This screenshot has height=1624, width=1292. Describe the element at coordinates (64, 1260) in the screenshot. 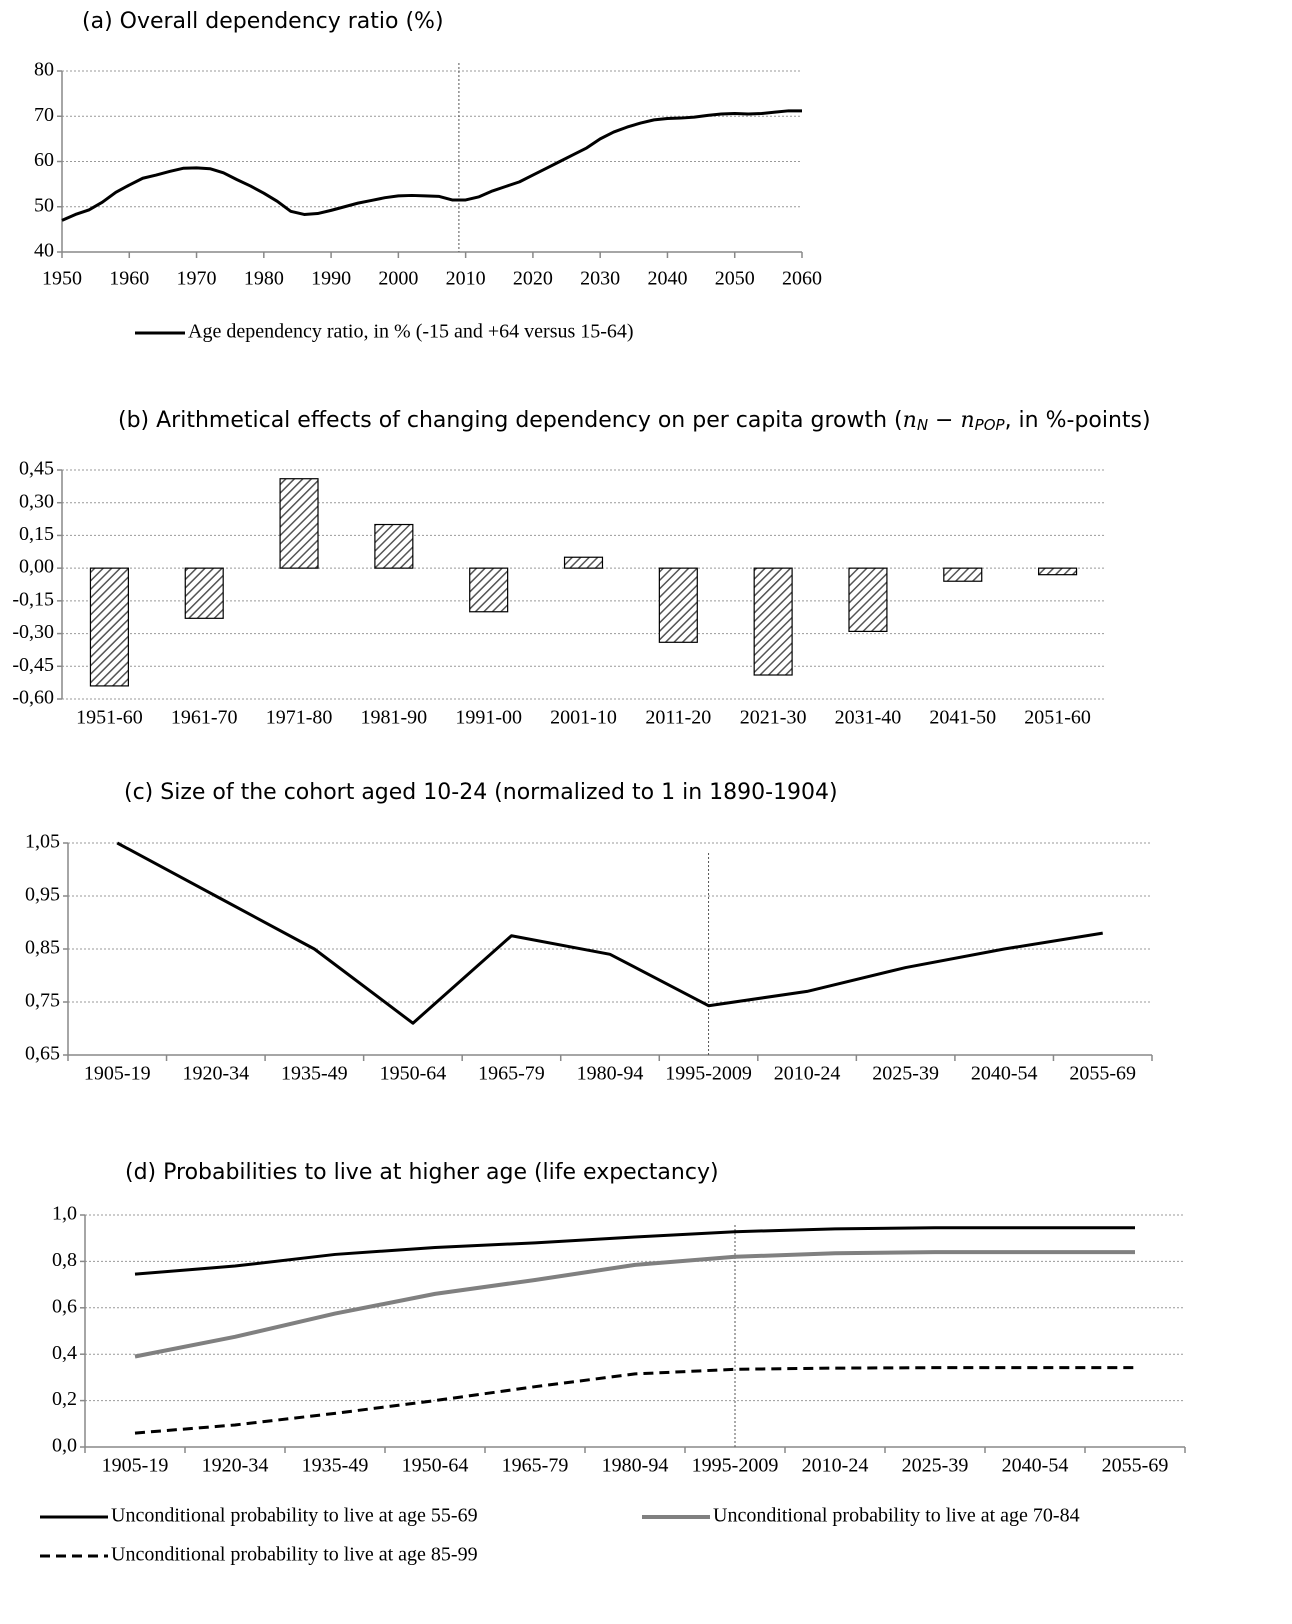

I see `y-tick-label: 0,8` at that location.